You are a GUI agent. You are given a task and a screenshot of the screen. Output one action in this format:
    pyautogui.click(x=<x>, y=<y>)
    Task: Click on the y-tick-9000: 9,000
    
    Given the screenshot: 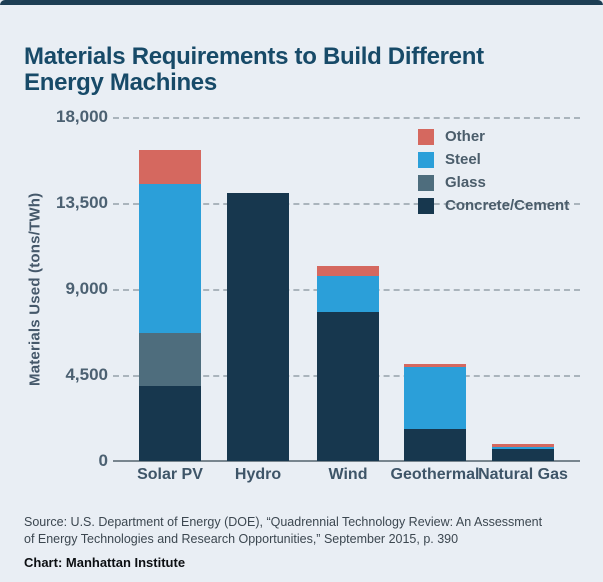 What is the action you would take?
    pyautogui.click(x=86, y=288)
    